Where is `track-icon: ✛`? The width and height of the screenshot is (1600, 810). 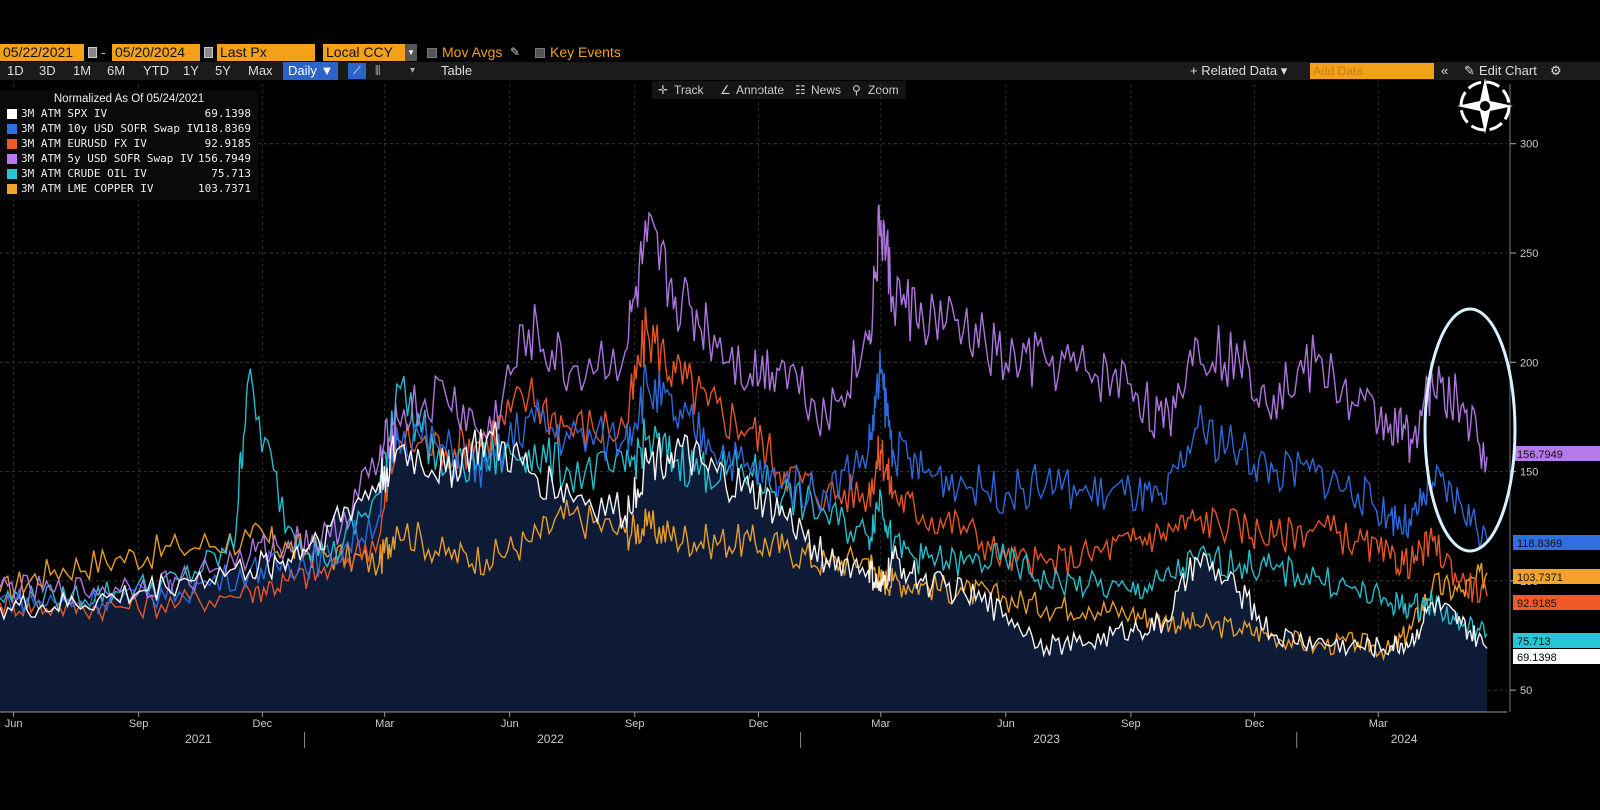 track-icon: ✛ is located at coordinates (663, 90).